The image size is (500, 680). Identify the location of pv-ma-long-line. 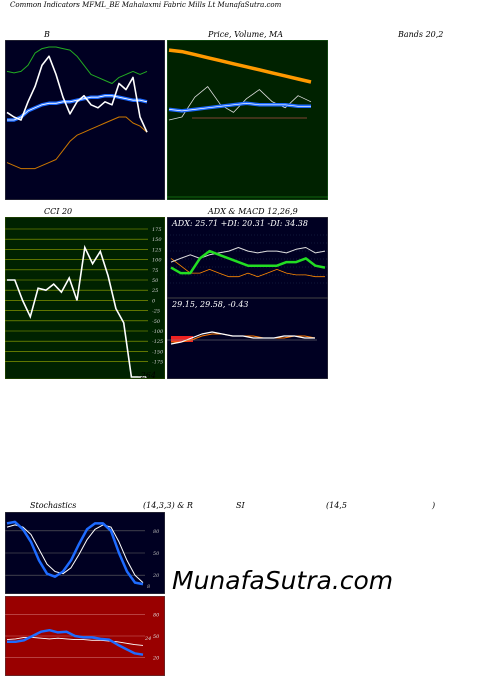
(240, 66).